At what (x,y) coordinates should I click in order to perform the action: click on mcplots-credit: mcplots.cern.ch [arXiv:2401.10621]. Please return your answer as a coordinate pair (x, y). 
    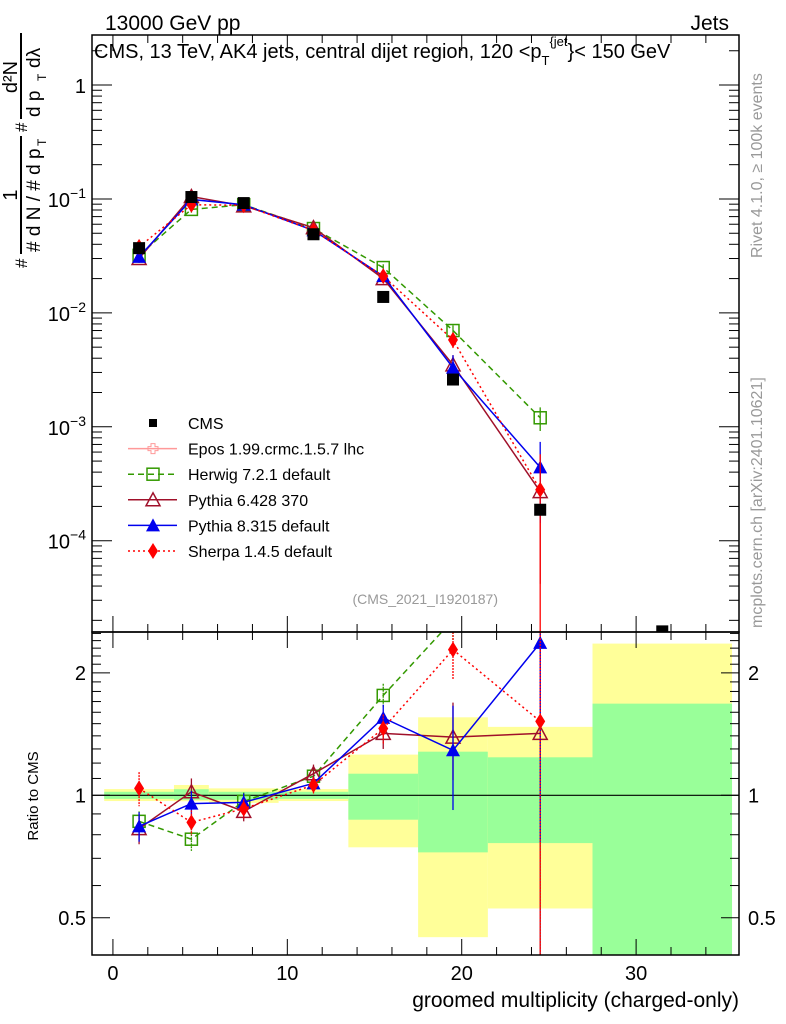
    Looking at the image, I should click on (757, 502).